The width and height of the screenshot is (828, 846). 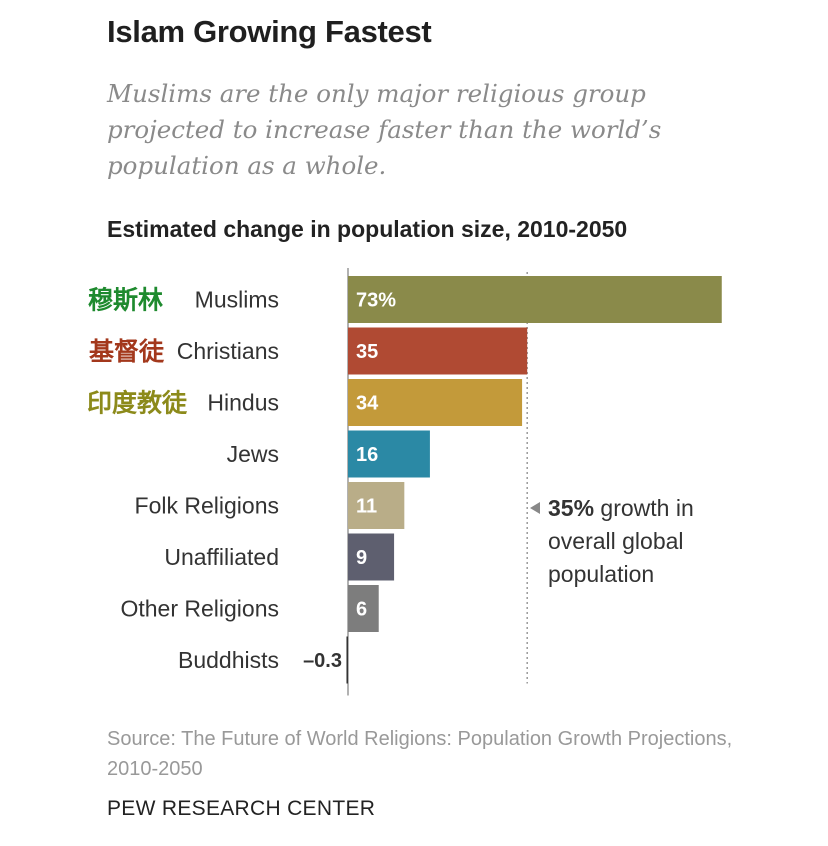 What do you see at coordinates (366, 507) in the screenshot?
I see `value-label: 11` at bounding box center [366, 507].